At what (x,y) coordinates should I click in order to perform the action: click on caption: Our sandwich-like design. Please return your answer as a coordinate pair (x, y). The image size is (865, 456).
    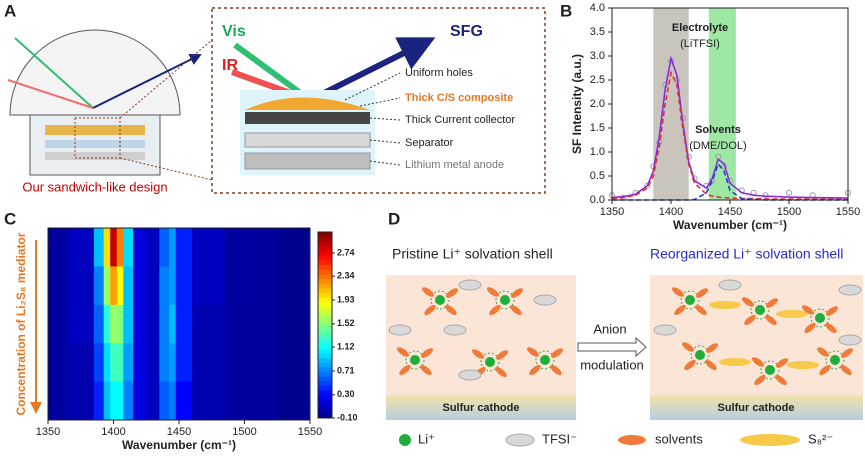
    Looking at the image, I should click on (94, 186).